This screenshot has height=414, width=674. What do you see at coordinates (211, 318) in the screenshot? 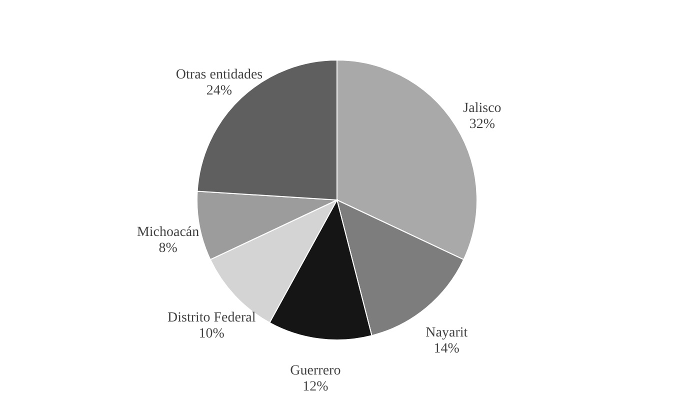
I see `slice-label: Distrito Federal` at bounding box center [211, 318].